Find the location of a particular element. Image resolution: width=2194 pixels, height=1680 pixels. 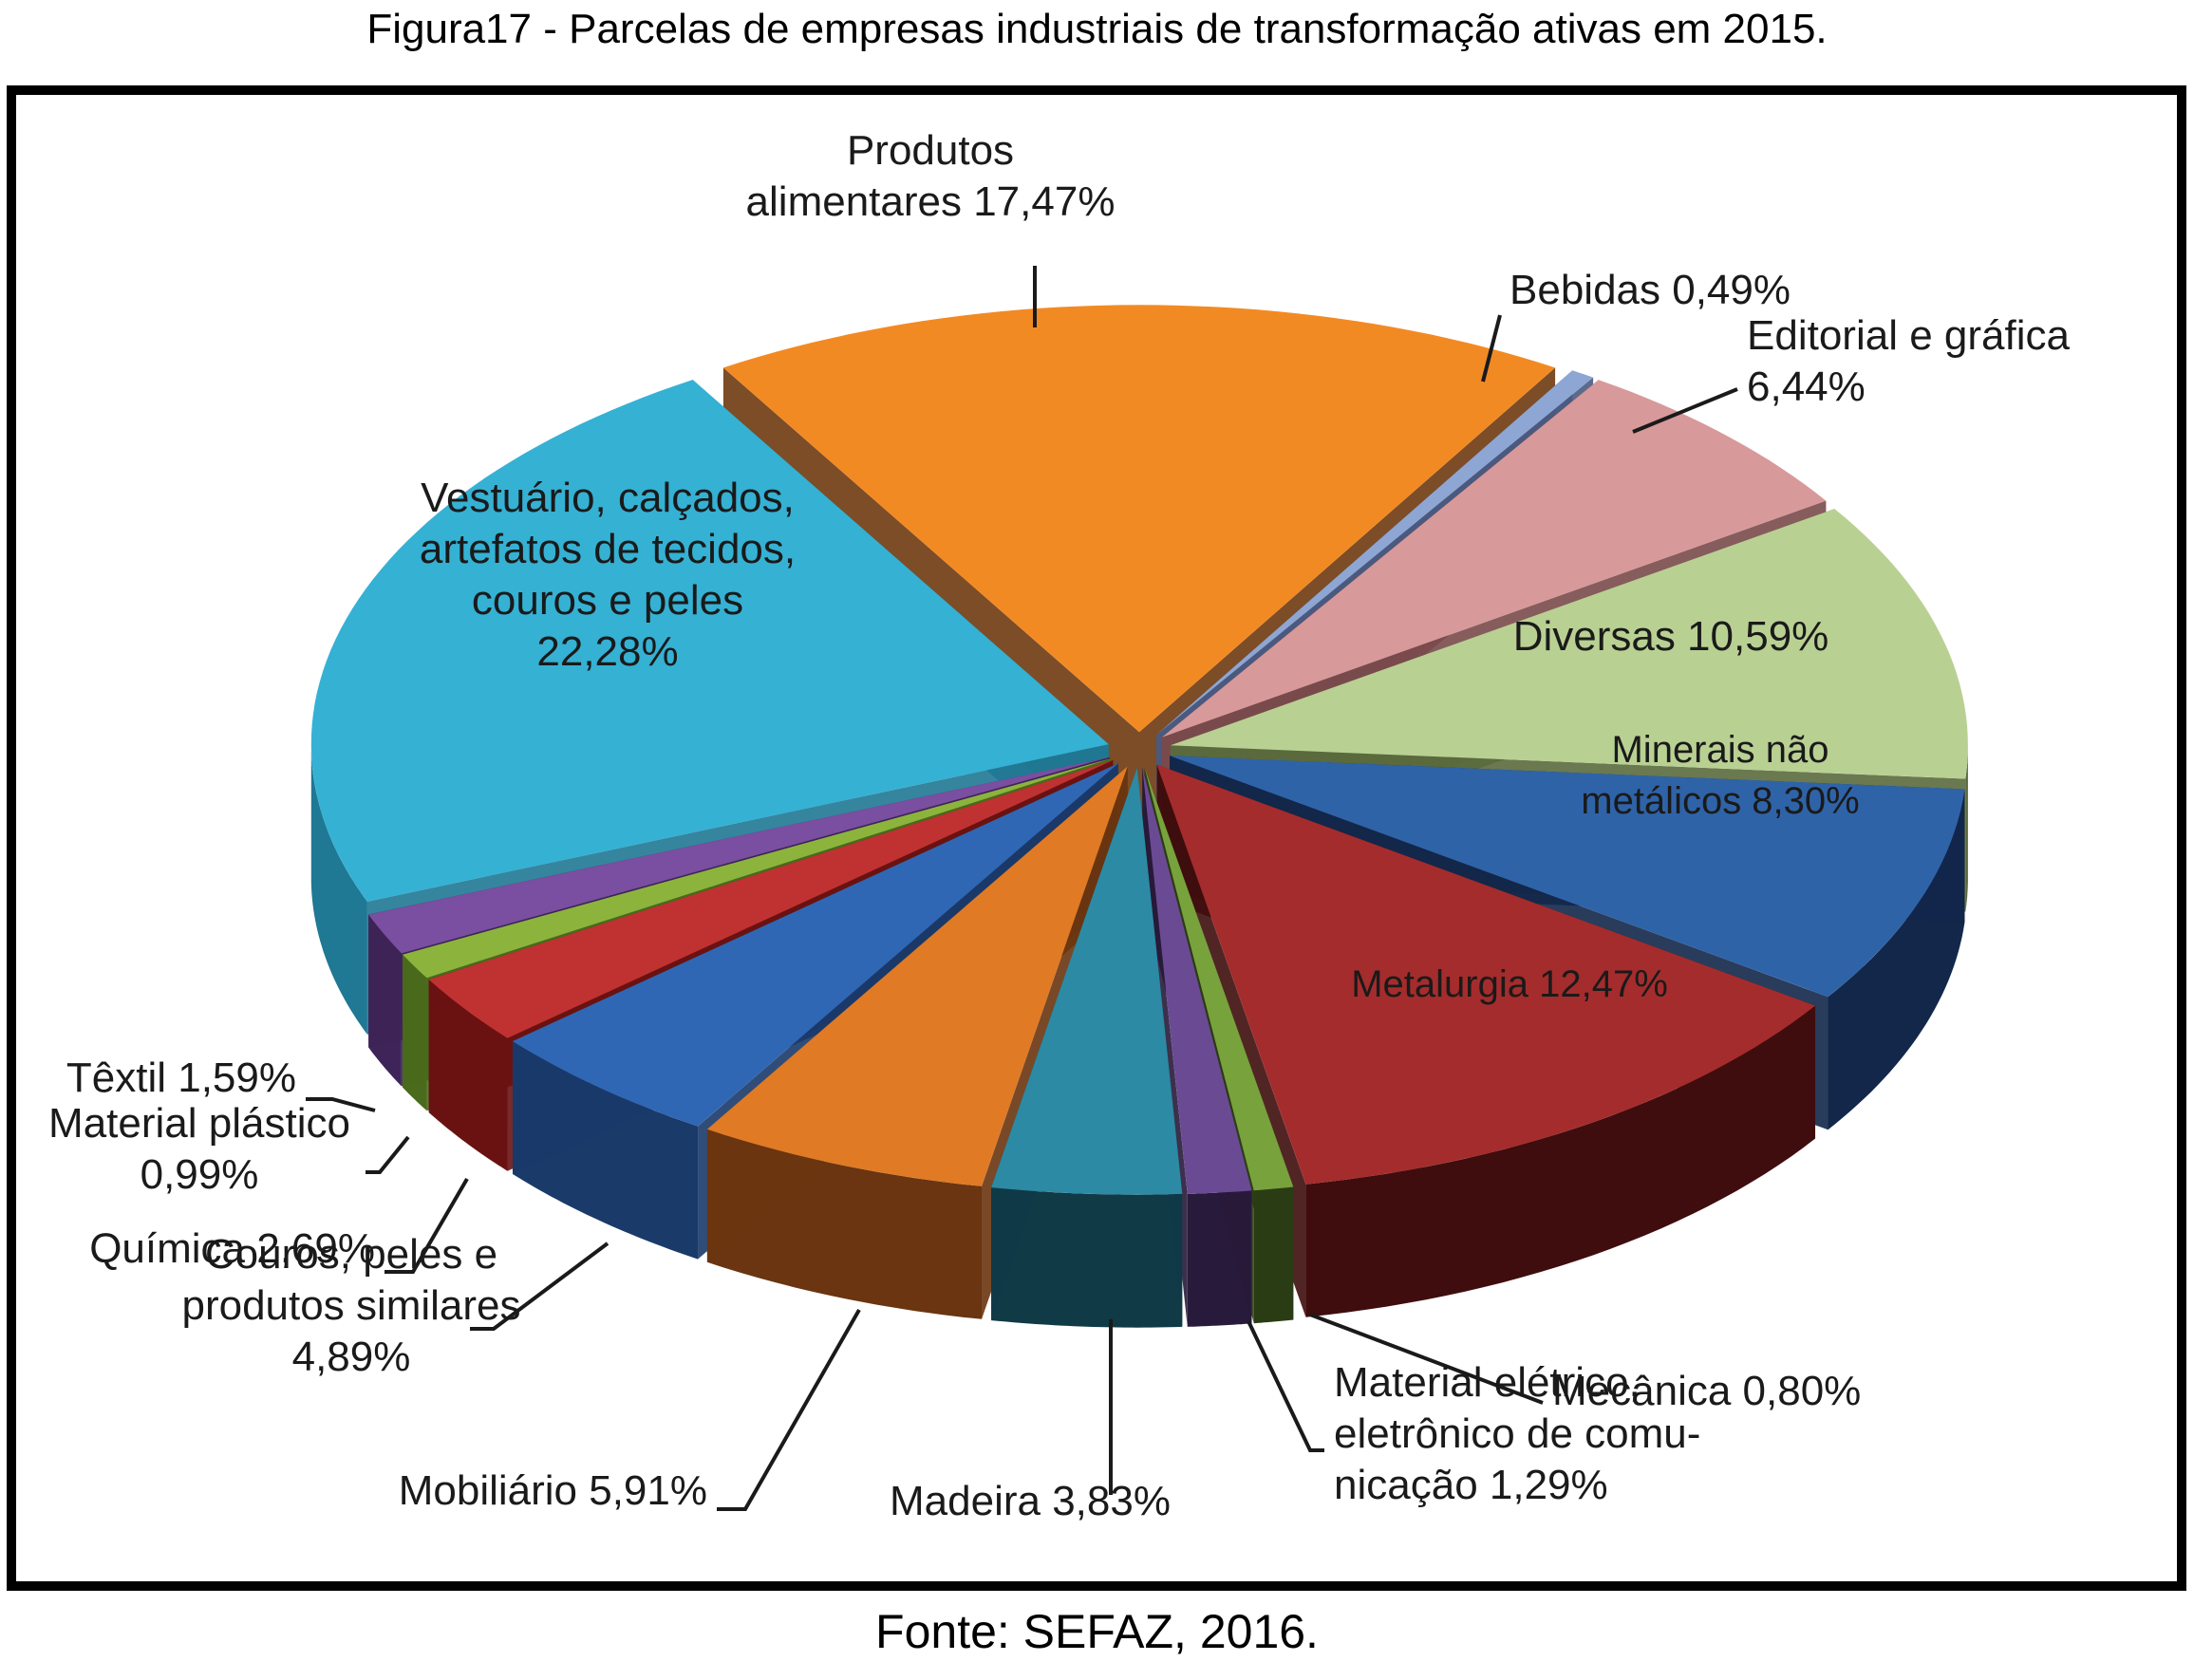

chart-source: Fonte: SEFAZ, 2016. is located at coordinates (1097, 1631).